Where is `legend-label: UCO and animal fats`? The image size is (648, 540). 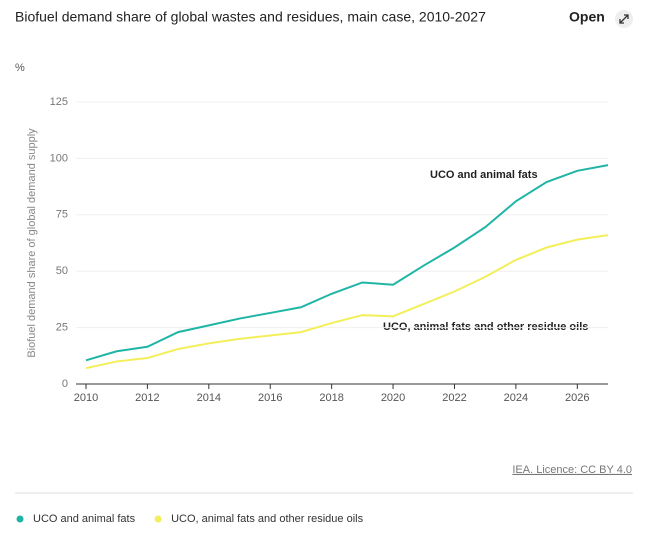 legend-label: UCO and animal fats is located at coordinates (84, 519).